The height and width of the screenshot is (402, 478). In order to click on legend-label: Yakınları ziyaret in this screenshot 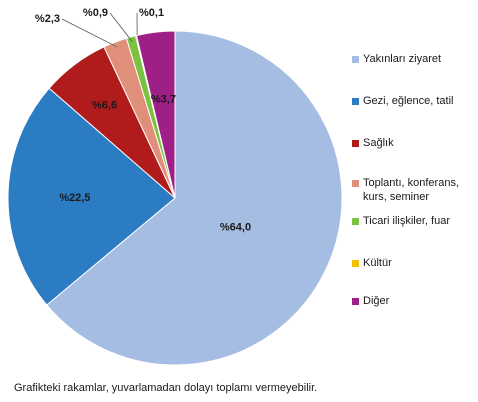, I will do `click(402, 59)`.